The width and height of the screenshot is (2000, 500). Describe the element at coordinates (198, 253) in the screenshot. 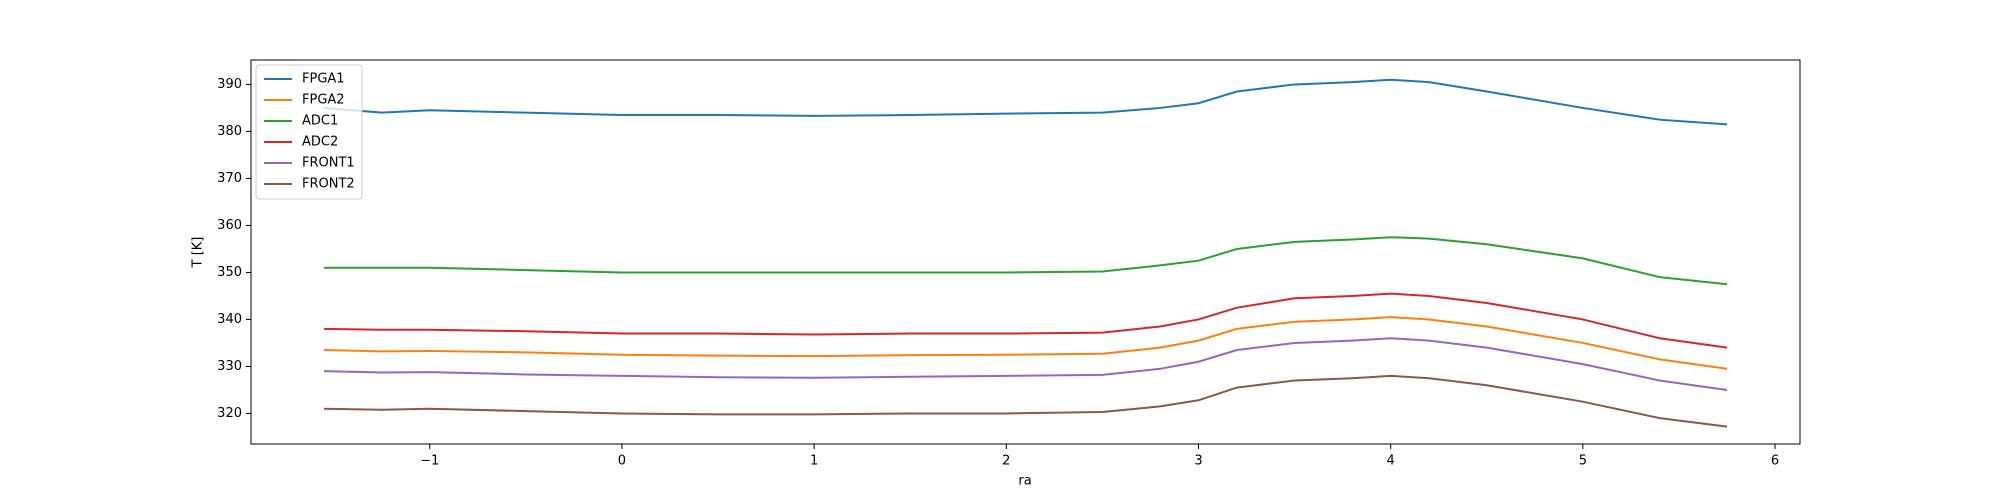

I see `y-axis-label: T [K]` at that location.